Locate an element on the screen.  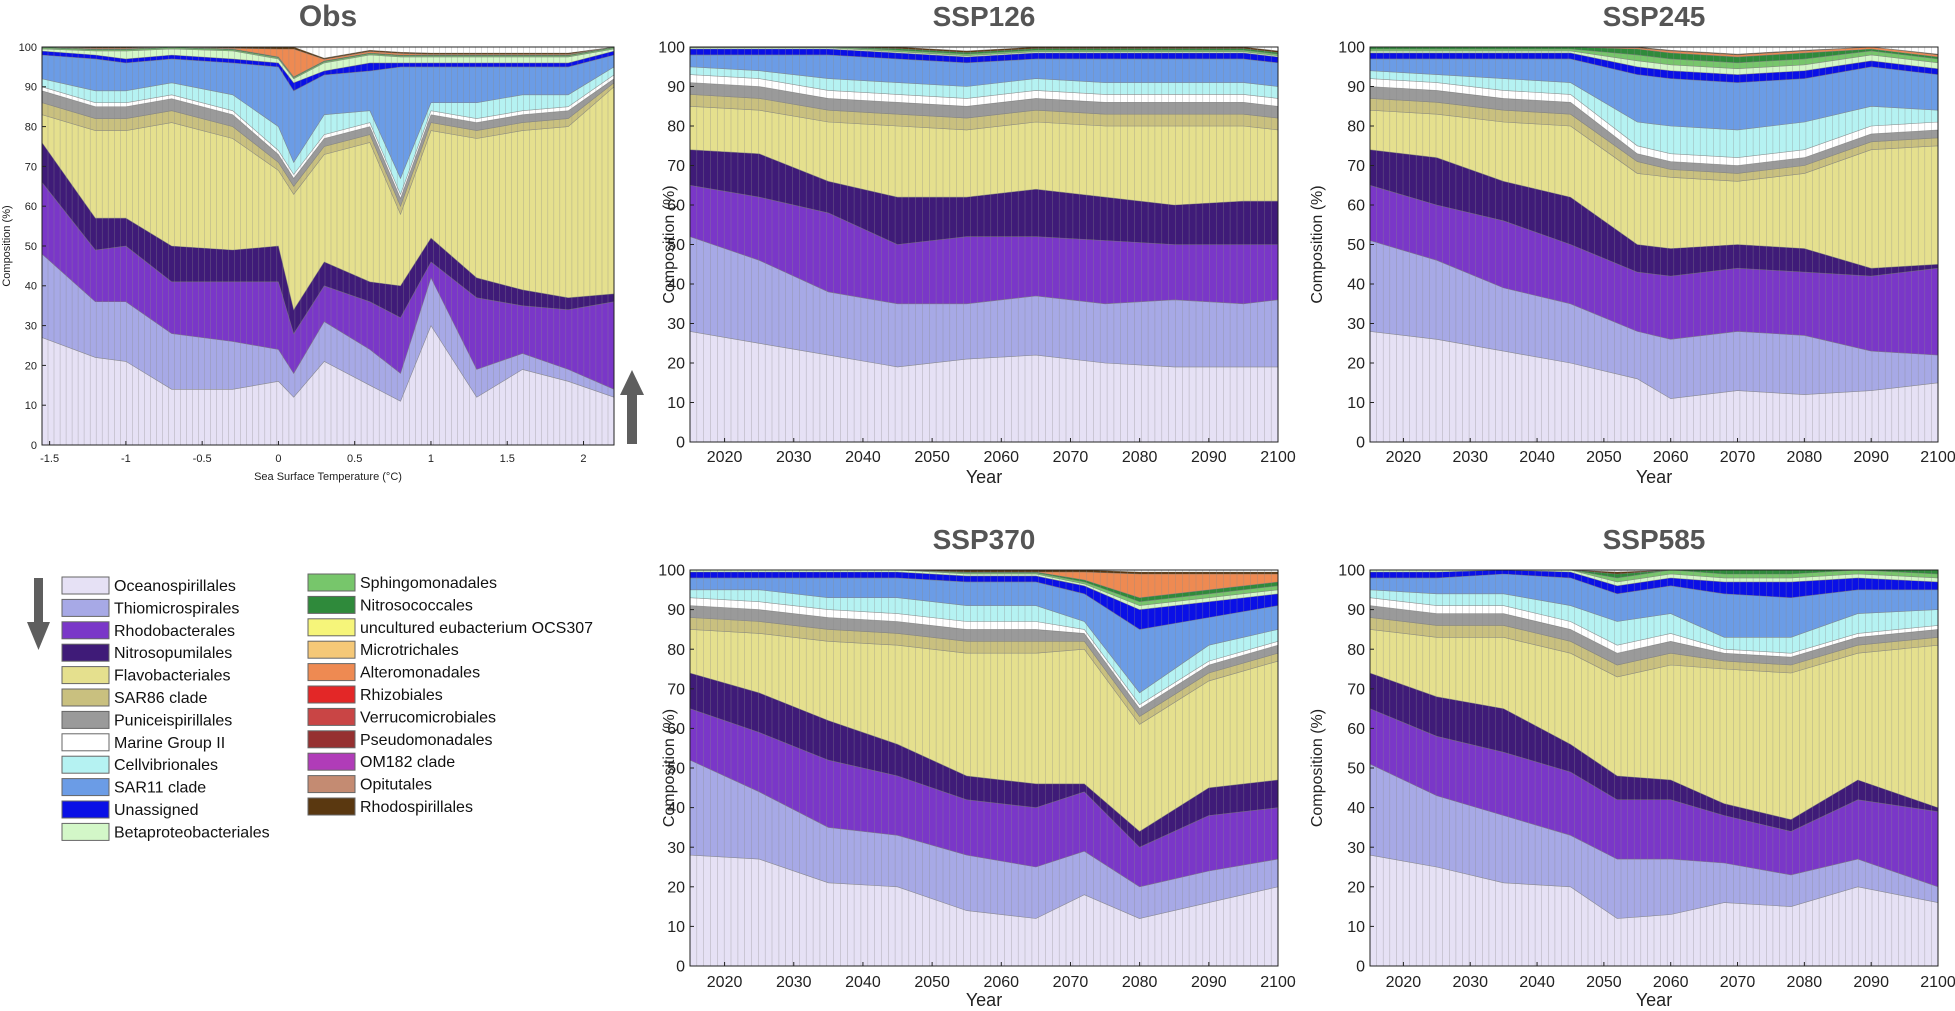
x-tick-label: 0.5 is located at coordinates (354, 459).